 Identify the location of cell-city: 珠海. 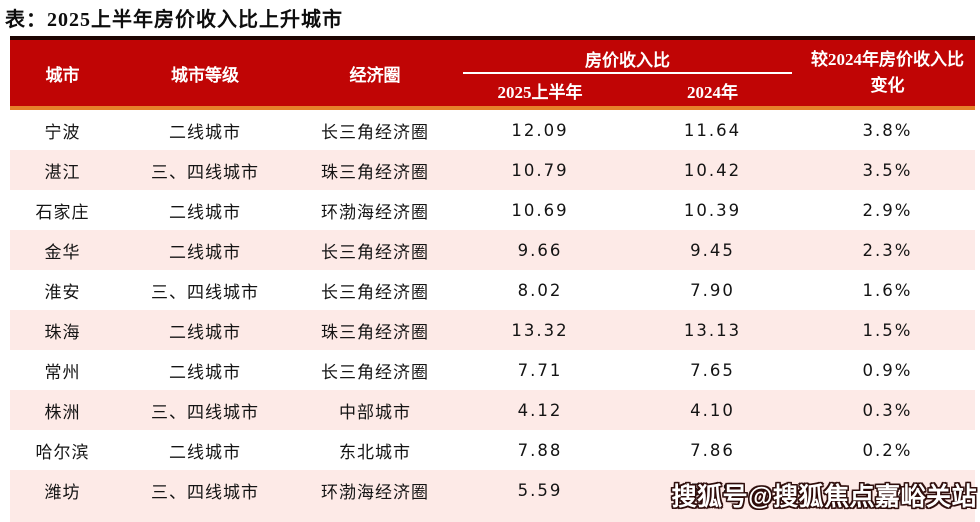
(62, 332).